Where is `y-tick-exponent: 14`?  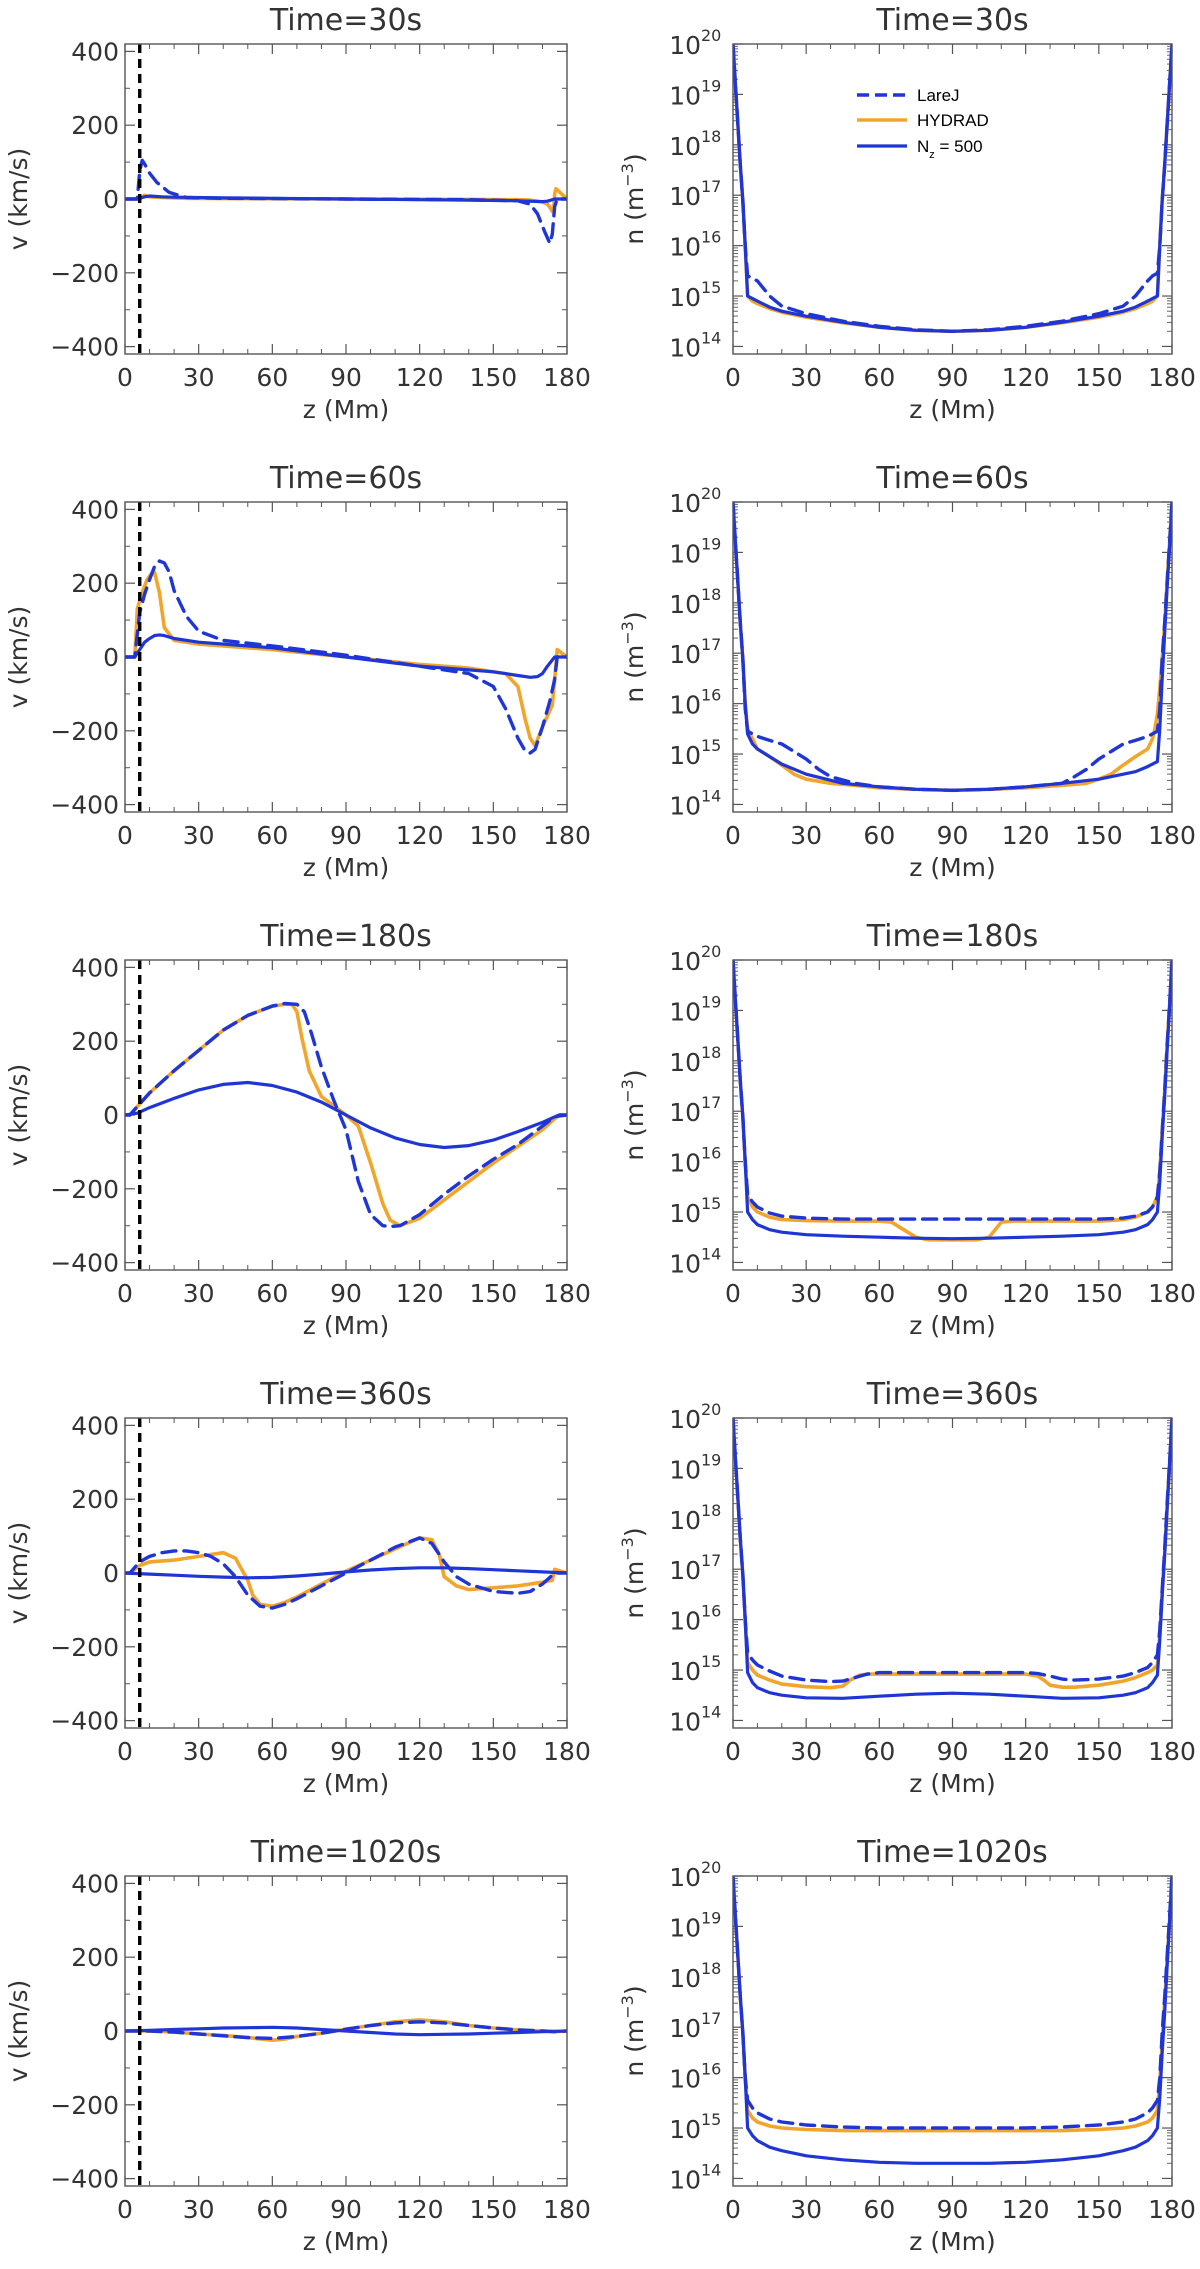 y-tick-exponent: 14 is located at coordinates (711, 1253).